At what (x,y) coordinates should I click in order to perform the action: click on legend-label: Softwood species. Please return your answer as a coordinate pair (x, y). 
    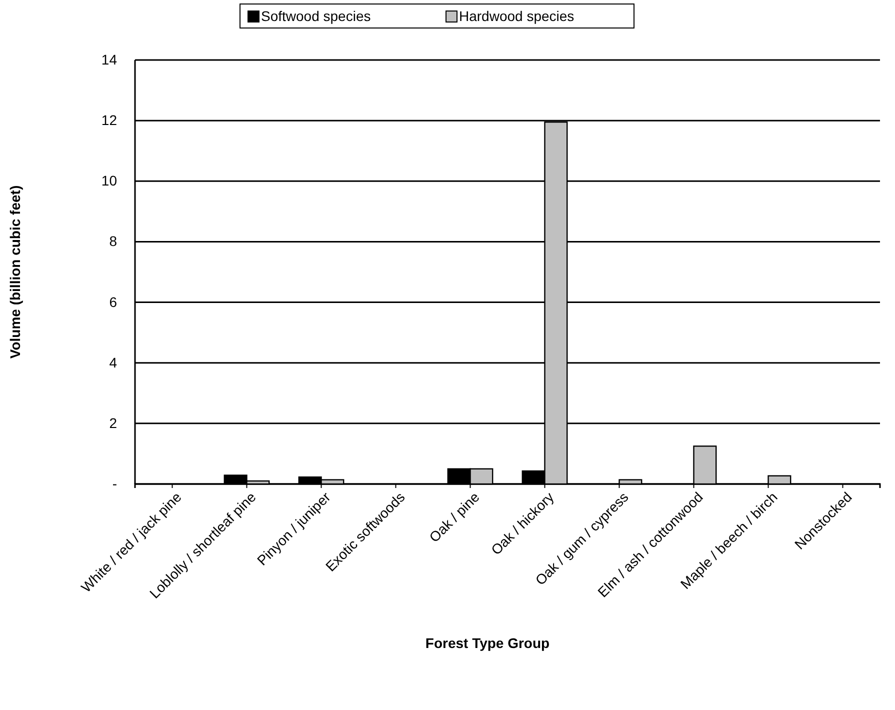
    Looking at the image, I should click on (316, 16).